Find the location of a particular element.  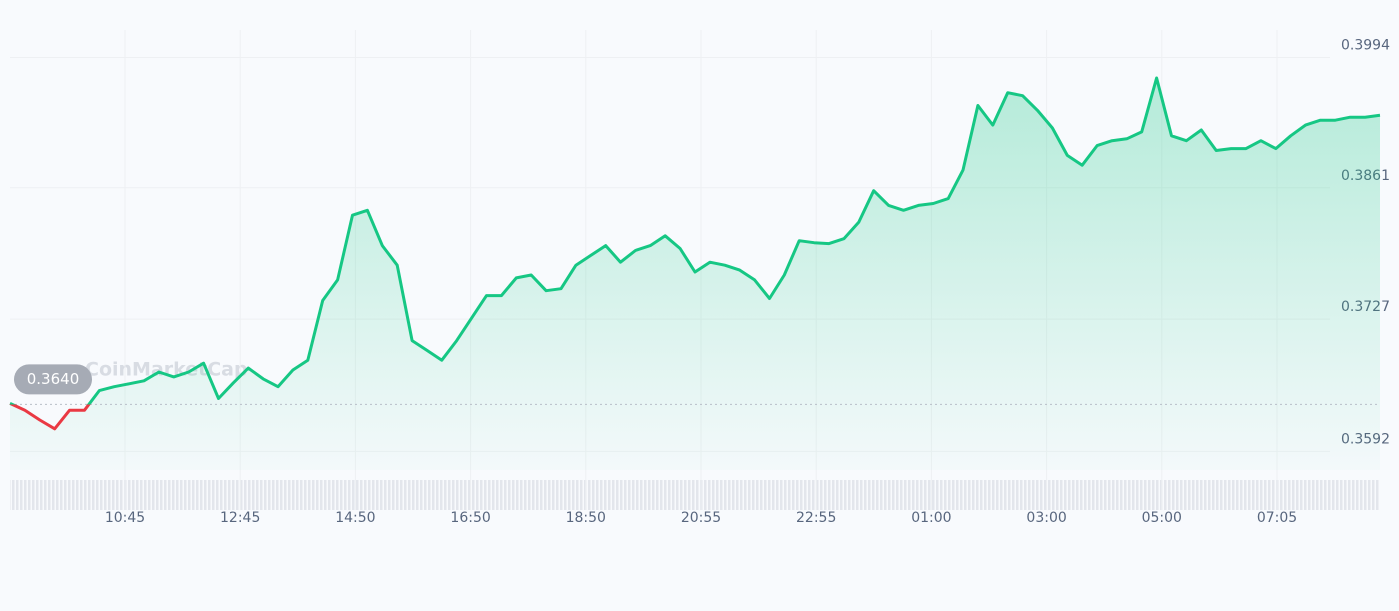

x-tick-label: 16:50 is located at coordinates (470, 518).